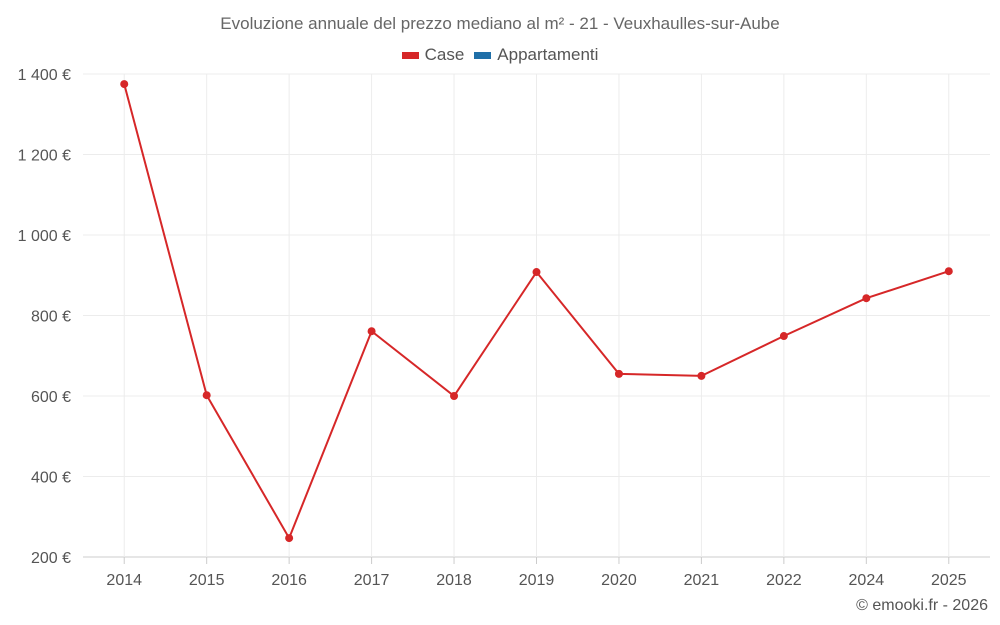 This screenshot has width=1000, height=625. What do you see at coordinates (289, 580) in the screenshot?
I see `x-tick-label: 2016` at bounding box center [289, 580].